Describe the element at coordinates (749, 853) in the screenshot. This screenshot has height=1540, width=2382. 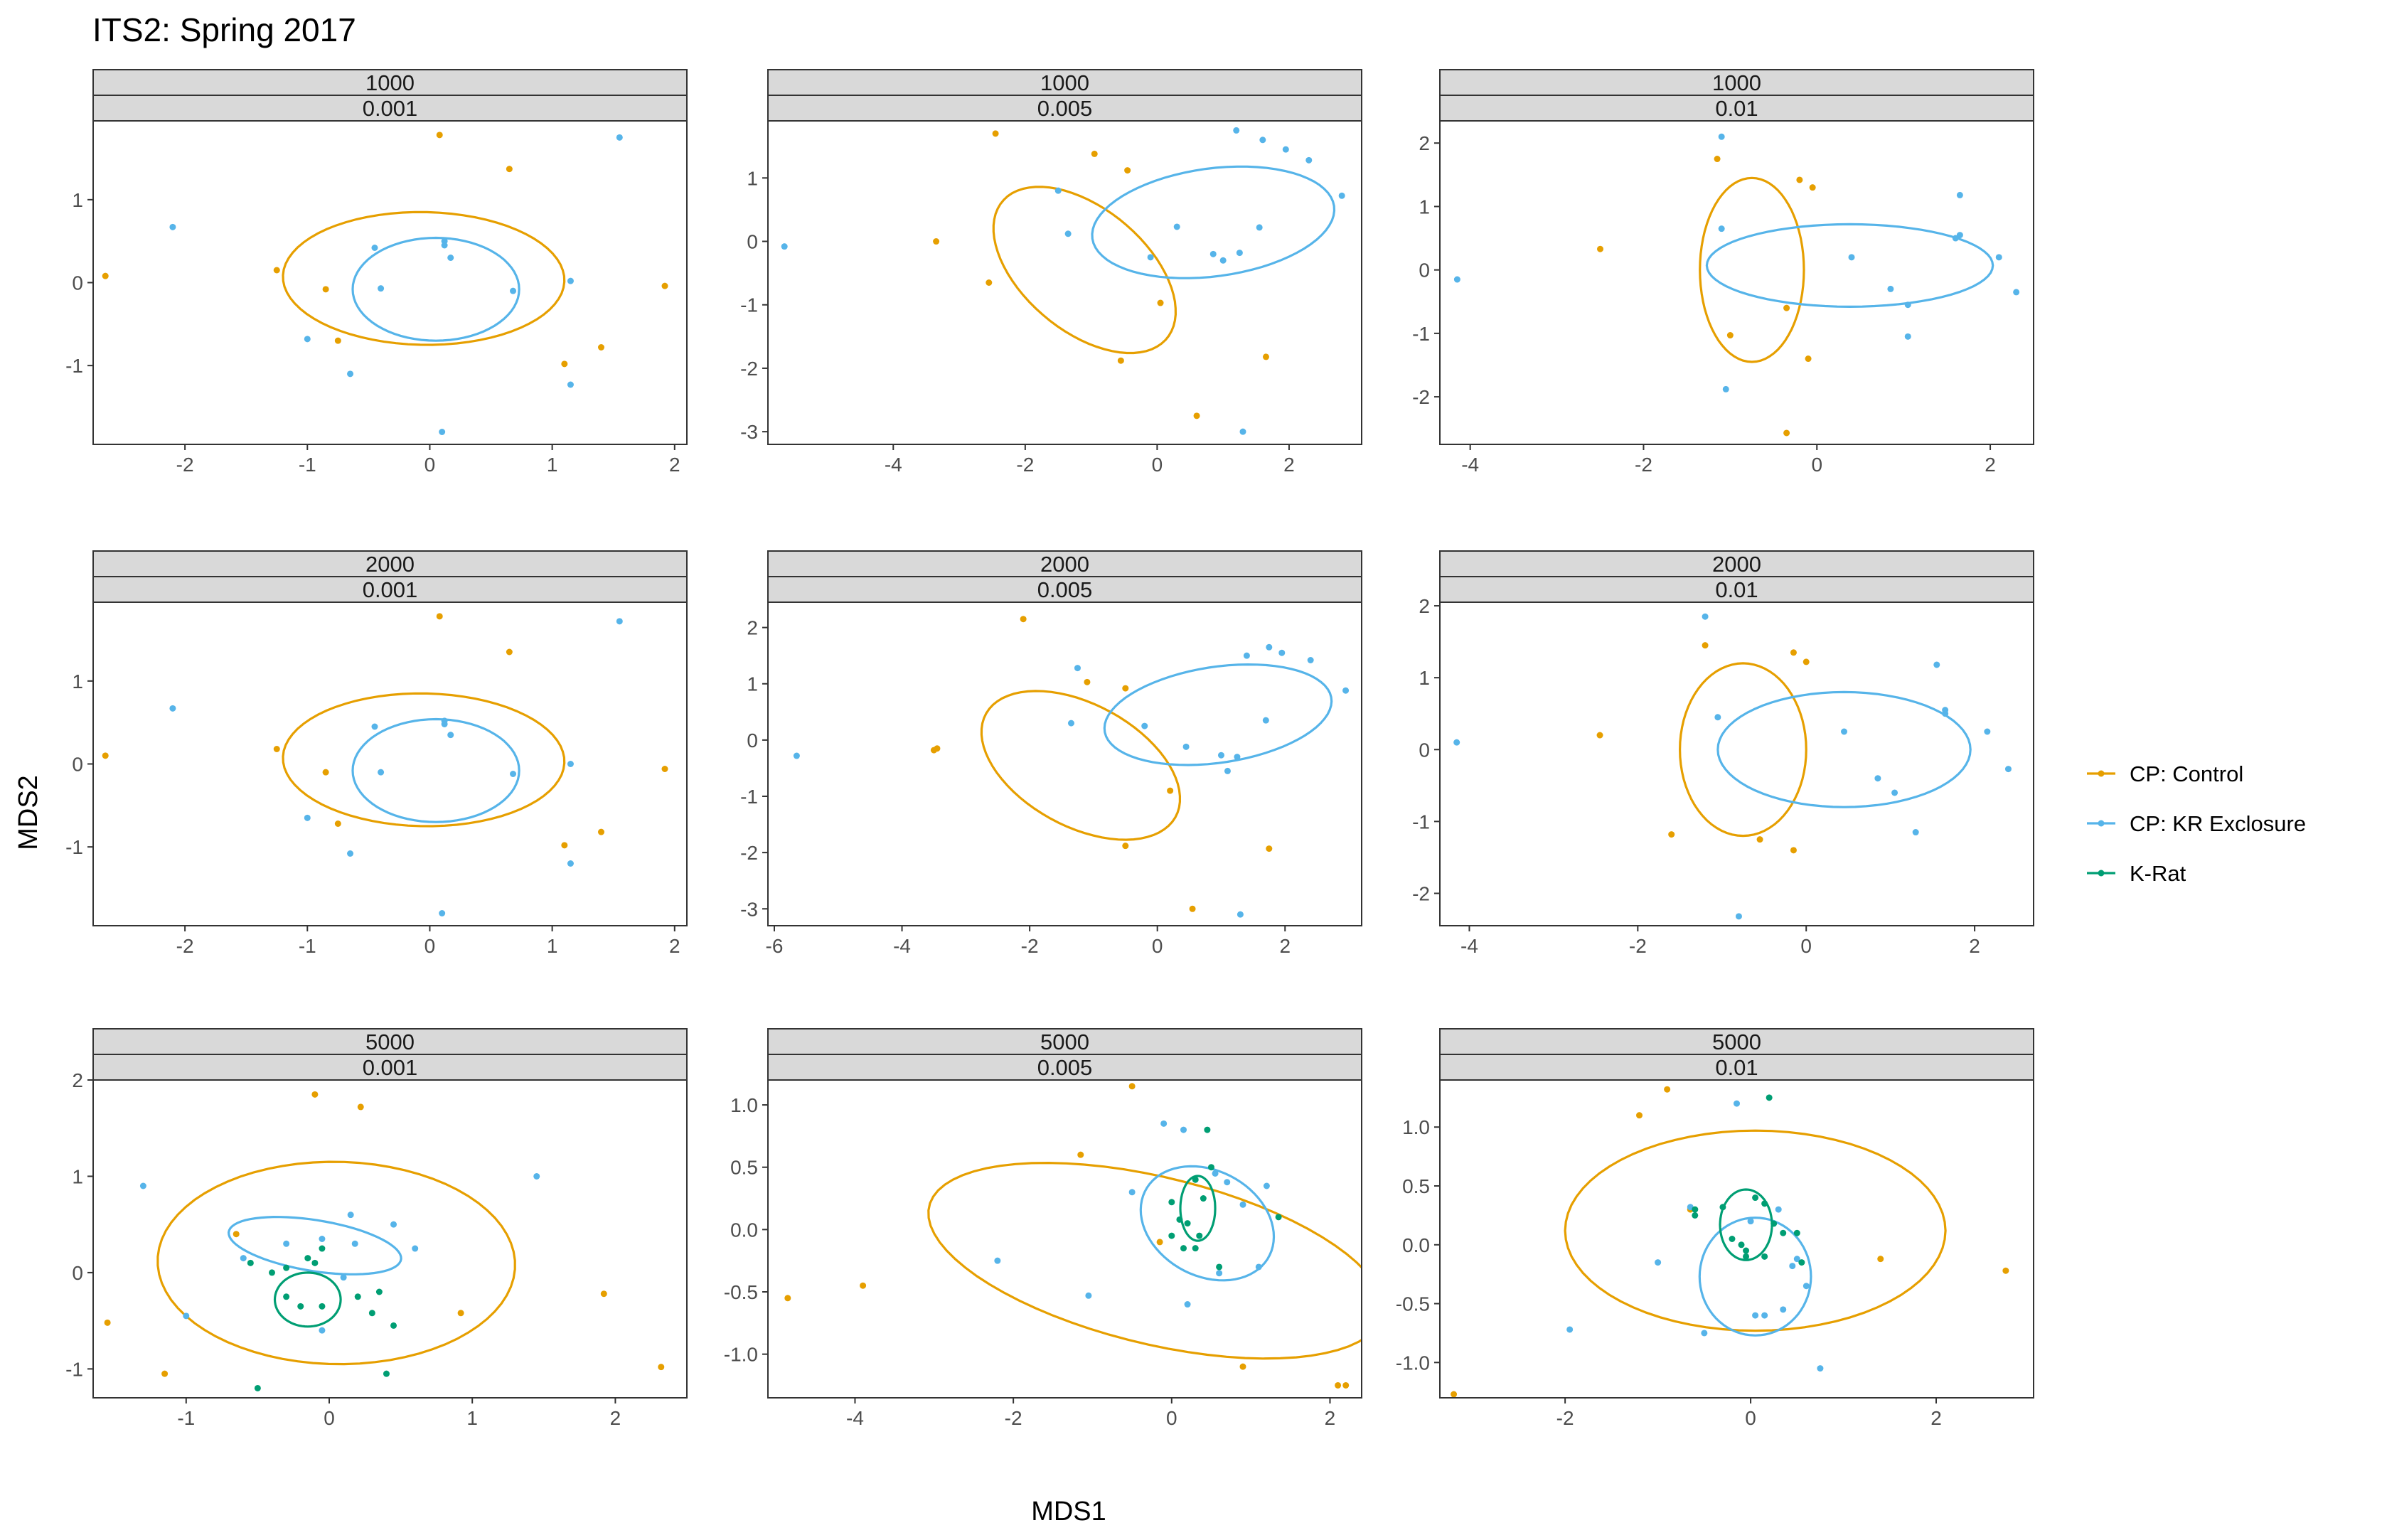
I see `y-tick-label: -2` at that location.